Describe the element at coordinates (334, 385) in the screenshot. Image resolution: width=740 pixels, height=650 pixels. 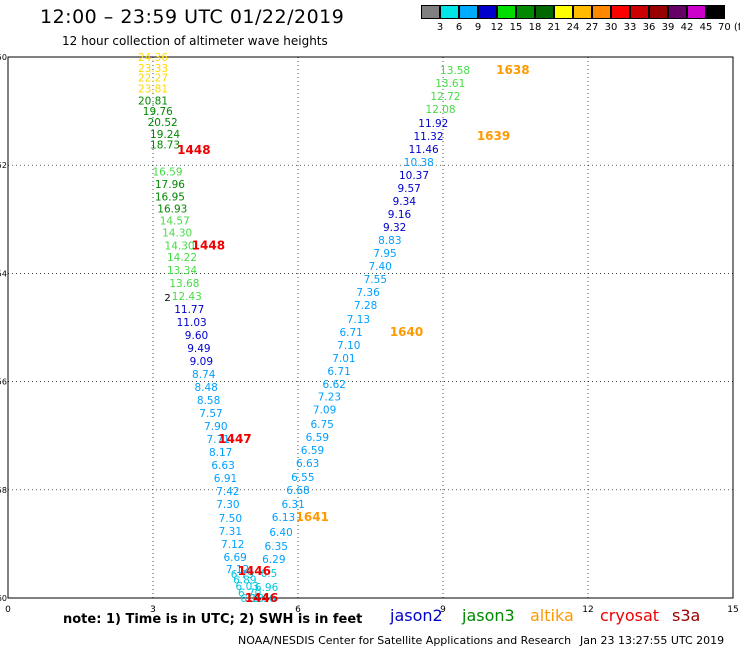
I see `wave-height-value: 6.62` at that location.